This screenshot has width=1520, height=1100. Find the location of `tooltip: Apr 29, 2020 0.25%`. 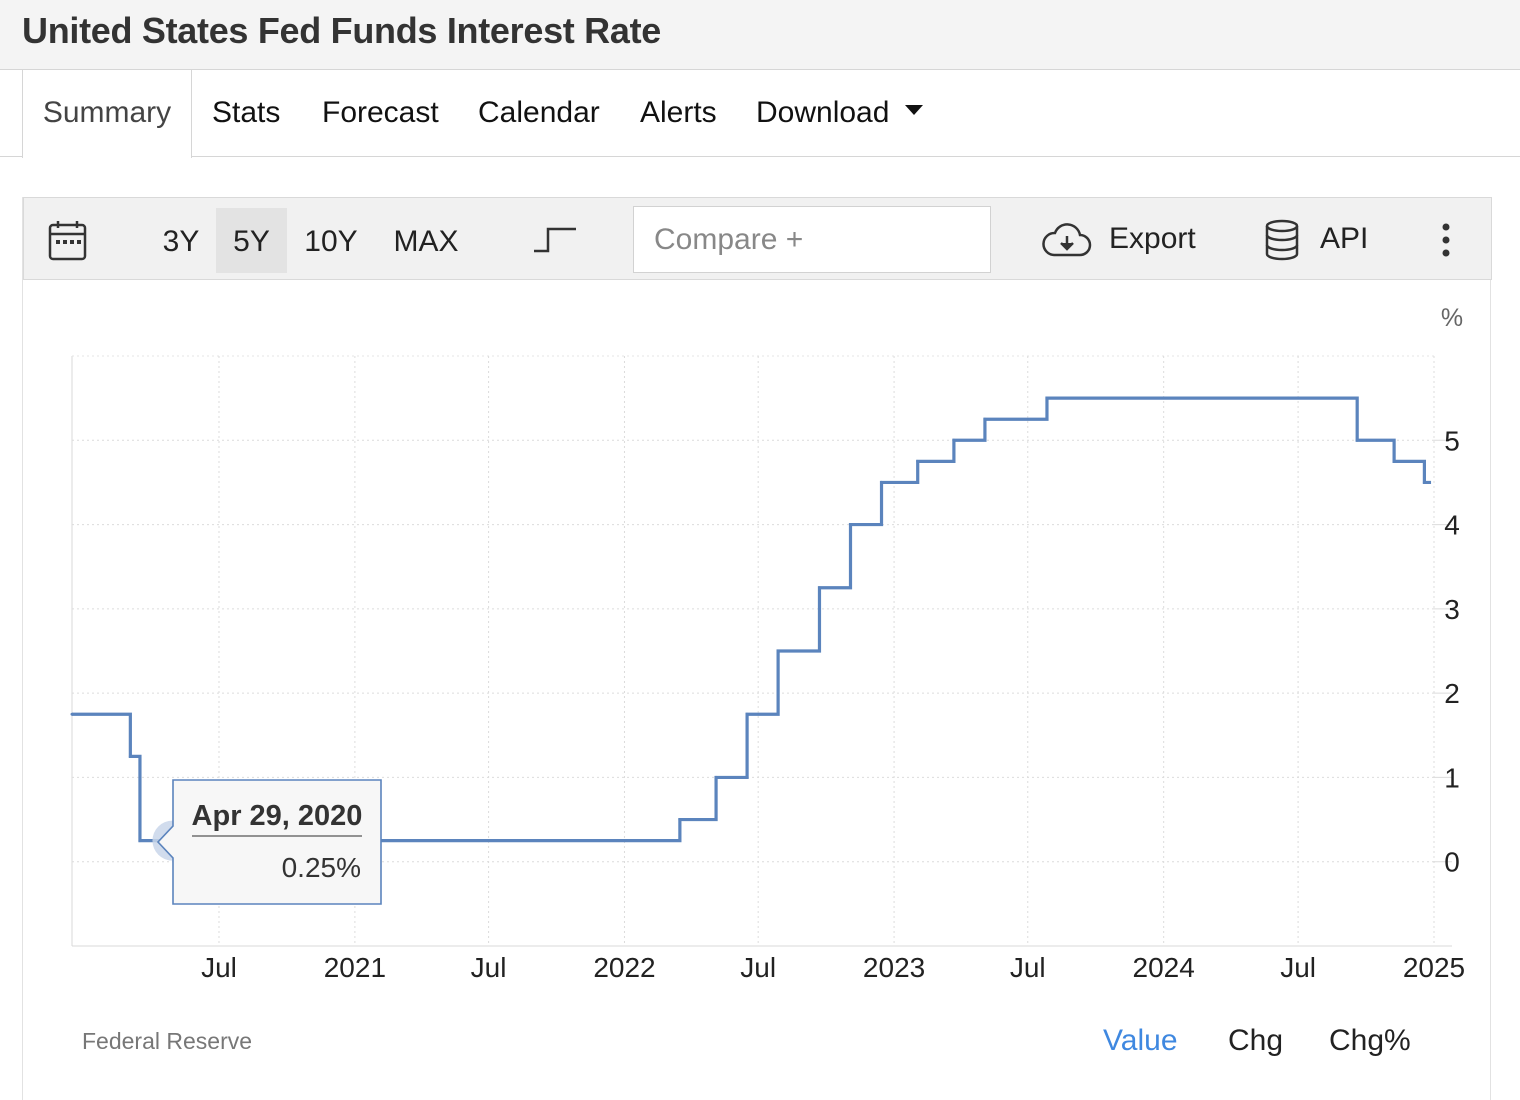

tooltip: Apr 29, 2020 0.25% is located at coordinates (269, 842).